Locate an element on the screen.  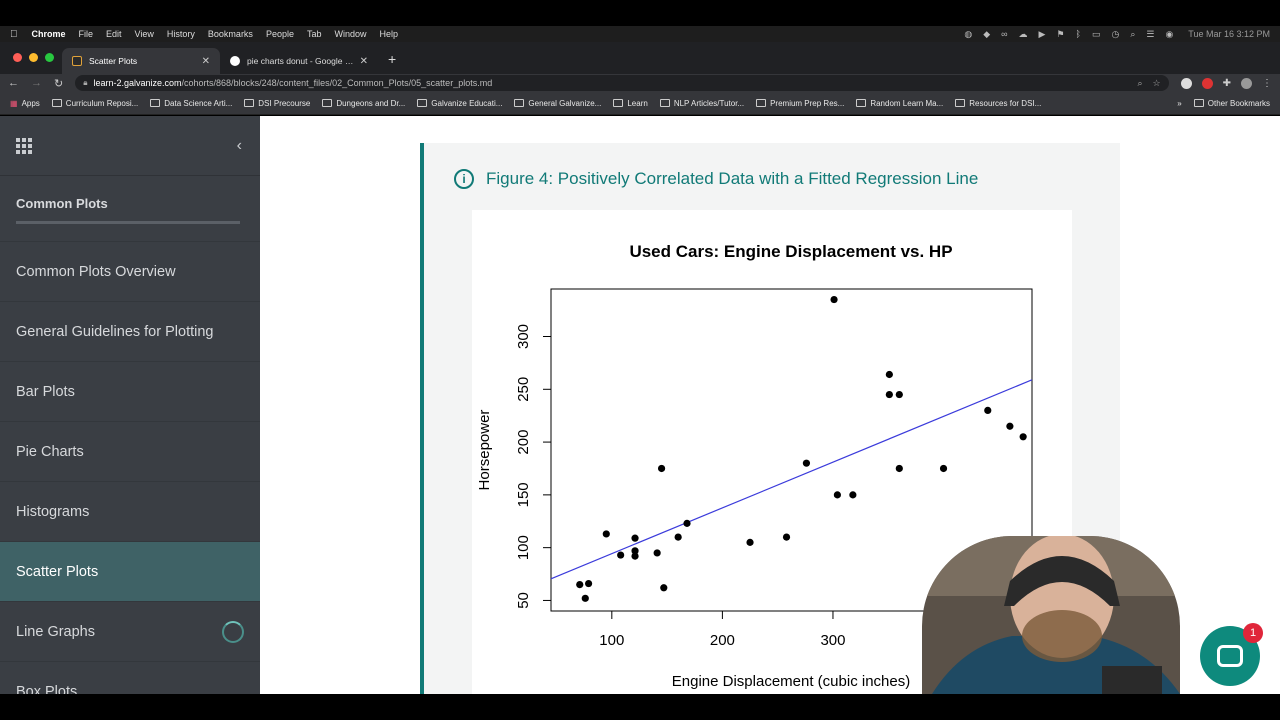
back-arrow-icon: ← is located at coordinates (13, 83).